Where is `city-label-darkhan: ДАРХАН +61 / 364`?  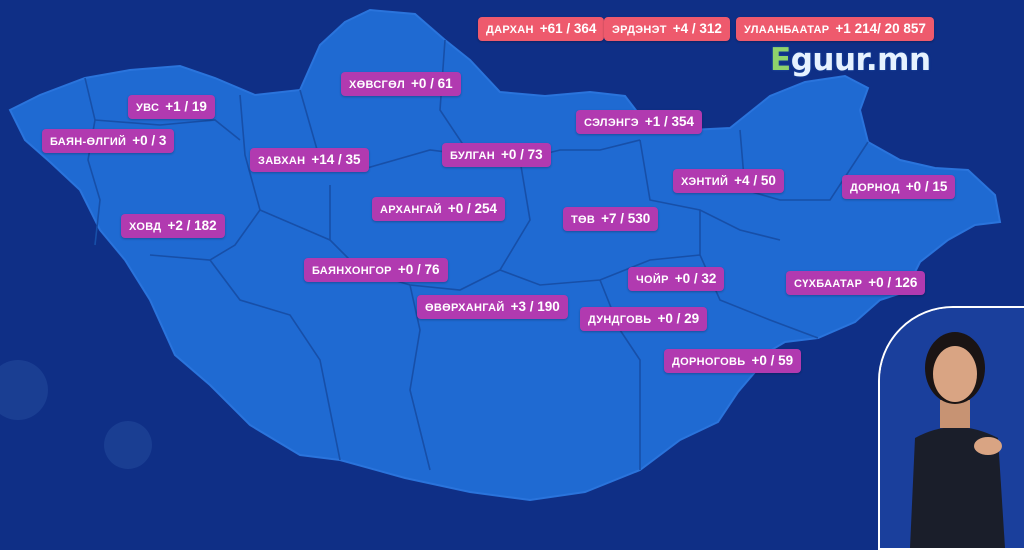 city-label-darkhan: ДАРХАН +61 / 364 is located at coordinates (541, 29).